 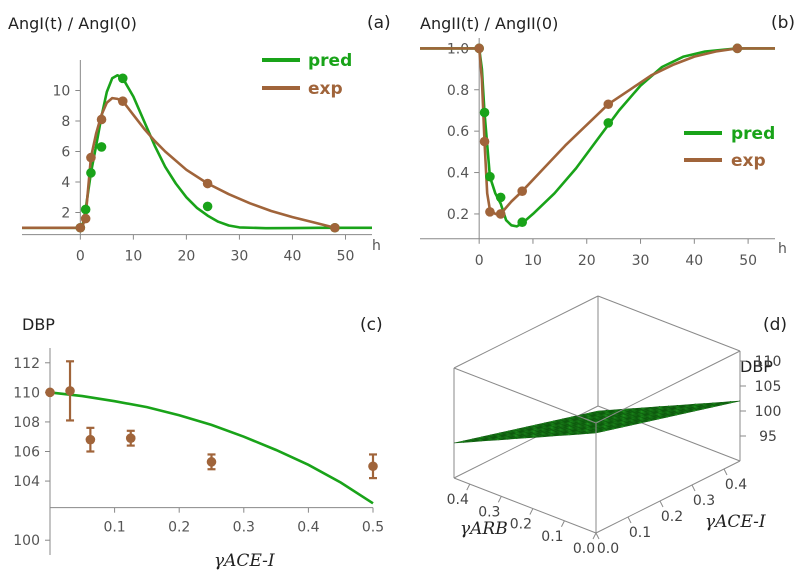 I want to click on y-tick-label: 0.2, so click(x=458, y=215).